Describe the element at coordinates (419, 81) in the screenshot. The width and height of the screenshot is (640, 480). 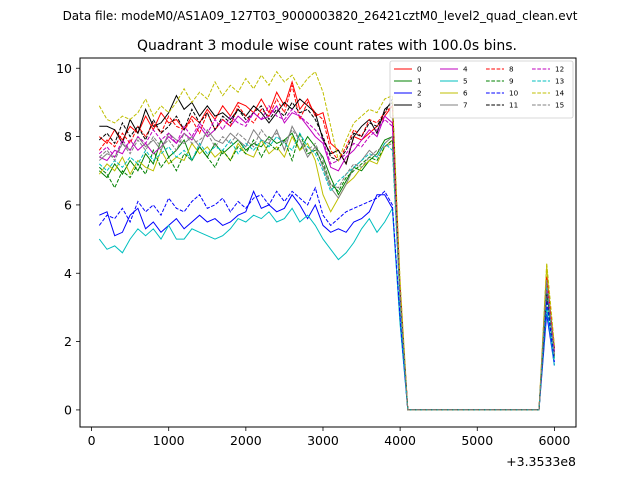
I see `legend-label-1: 1` at that location.